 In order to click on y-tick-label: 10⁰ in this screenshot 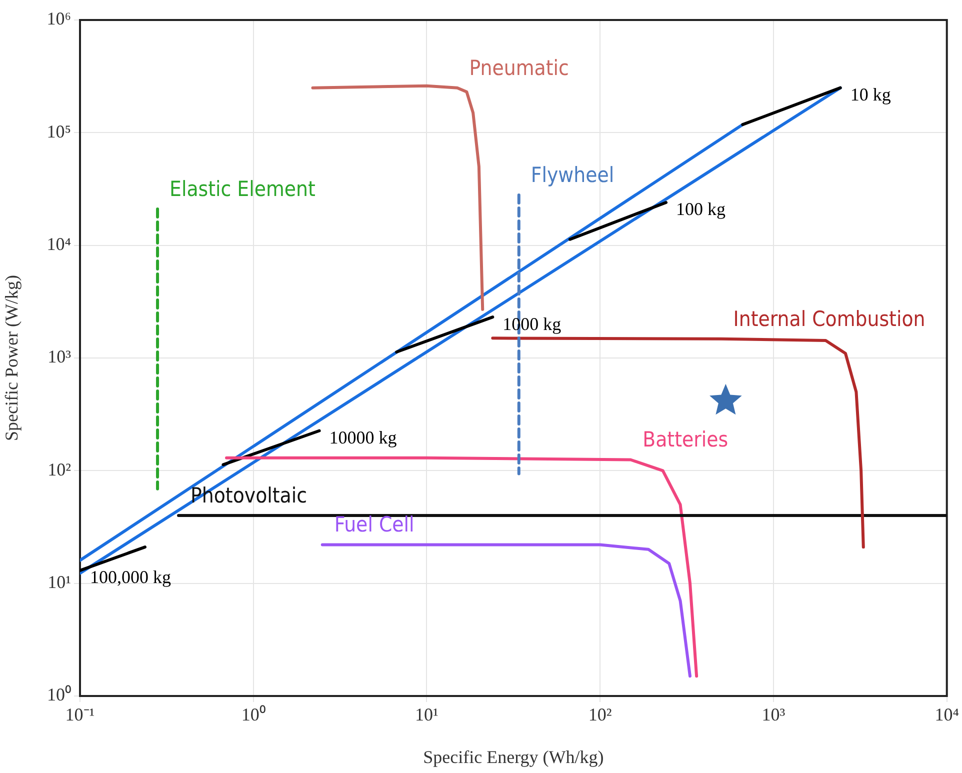, I will do `click(59, 694)`.